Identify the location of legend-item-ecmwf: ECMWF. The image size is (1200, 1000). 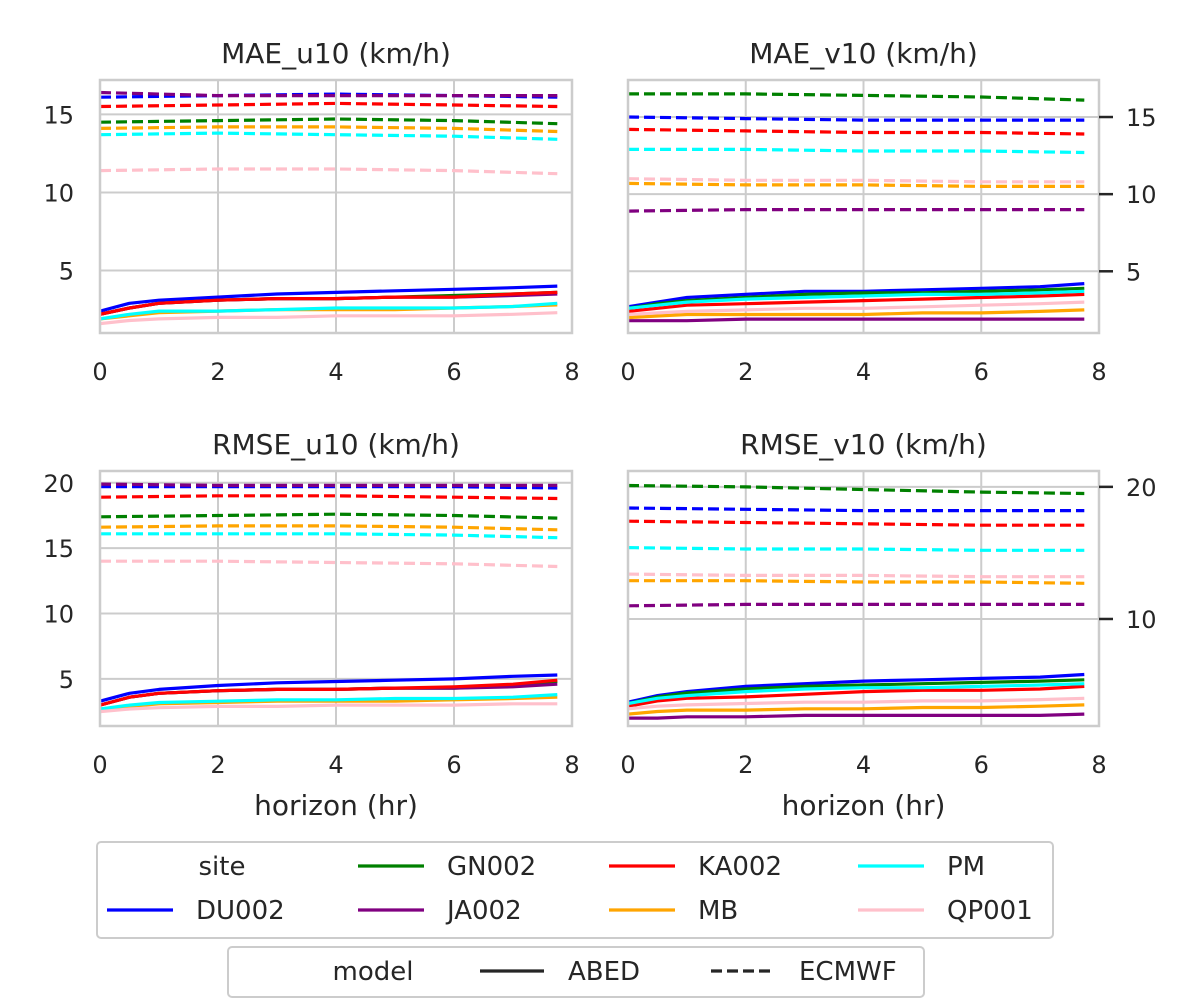
(804, 972).